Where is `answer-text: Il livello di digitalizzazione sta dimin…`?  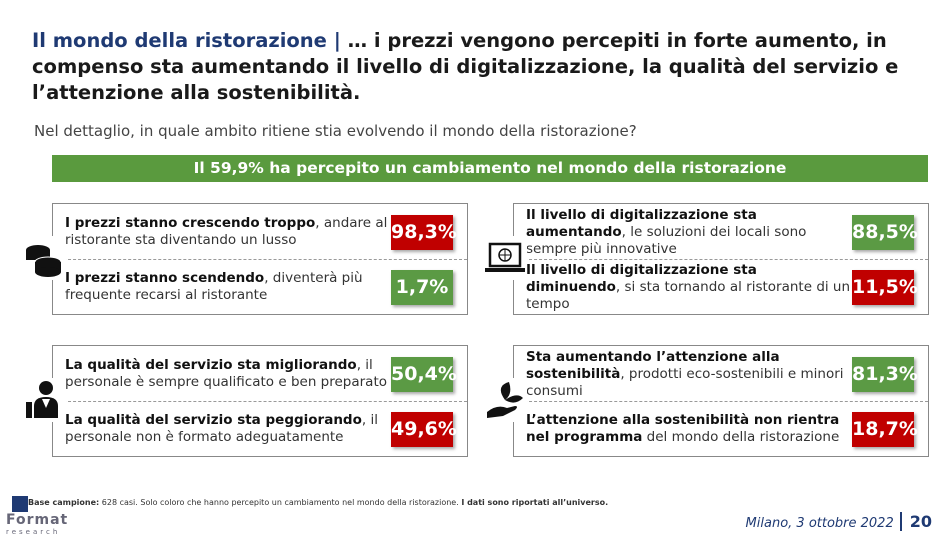
answer-text: Il livello di digitalizzazione sta dimin… is located at coordinates (689, 287).